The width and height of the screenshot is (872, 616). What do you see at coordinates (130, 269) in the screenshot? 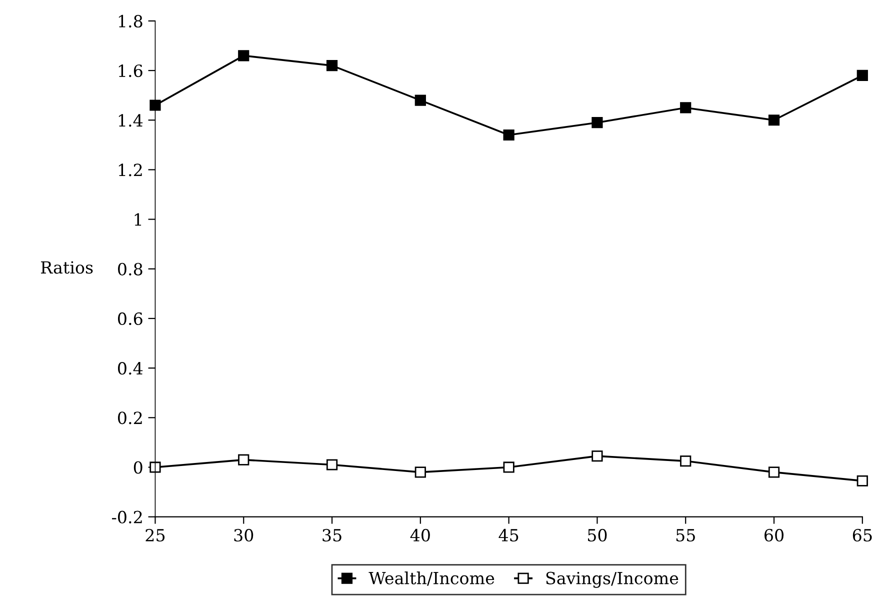
I see `y-tick-label: 0.8` at bounding box center [130, 269].